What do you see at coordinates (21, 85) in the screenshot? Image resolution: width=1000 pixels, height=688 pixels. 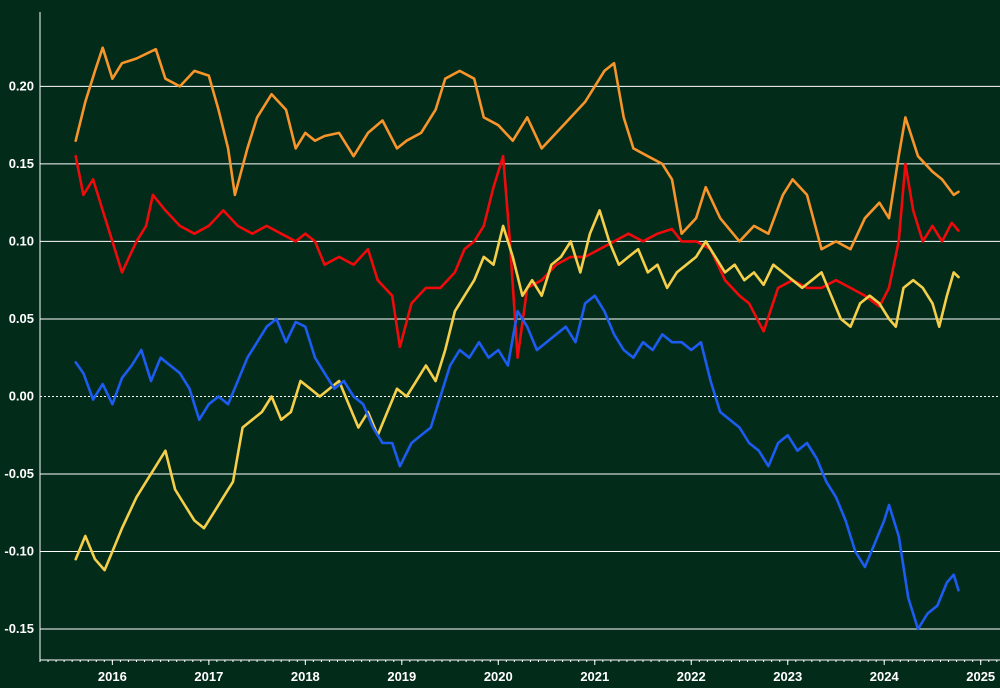 I see `y-tick-label: 0.20` at bounding box center [21, 85].